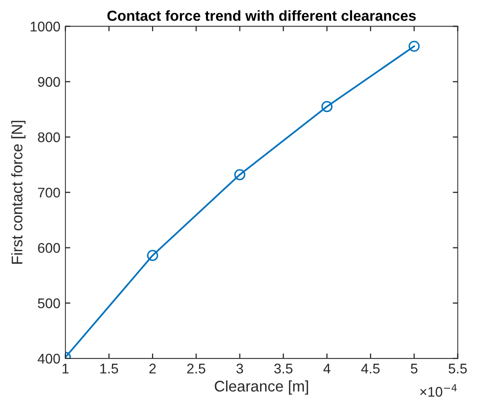 The image size is (503, 405). What do you see at coordinates (109, 369) in the screenshot?
I see `x-tick-label: 1.5` at bounding box center [109, 369].